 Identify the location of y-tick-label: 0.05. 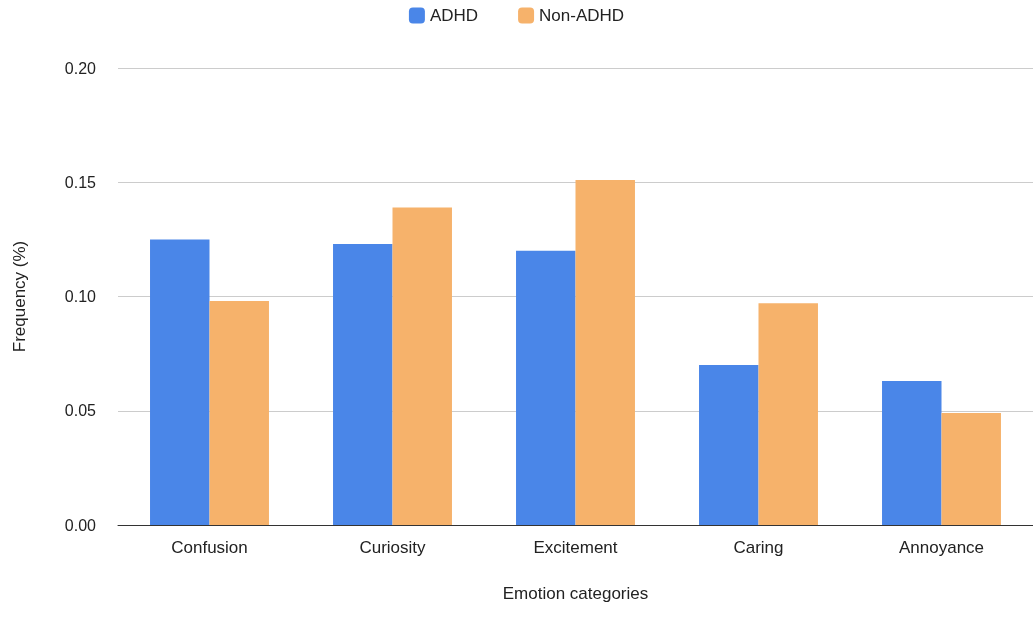
(80, 411).